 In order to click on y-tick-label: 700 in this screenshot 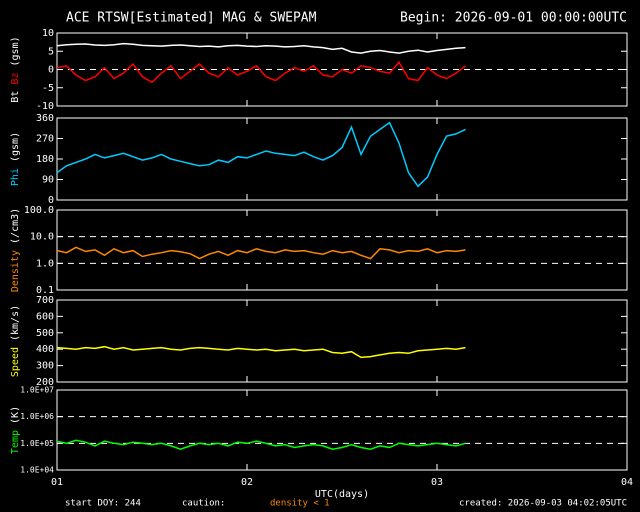, I will do `click(45, 300)`.